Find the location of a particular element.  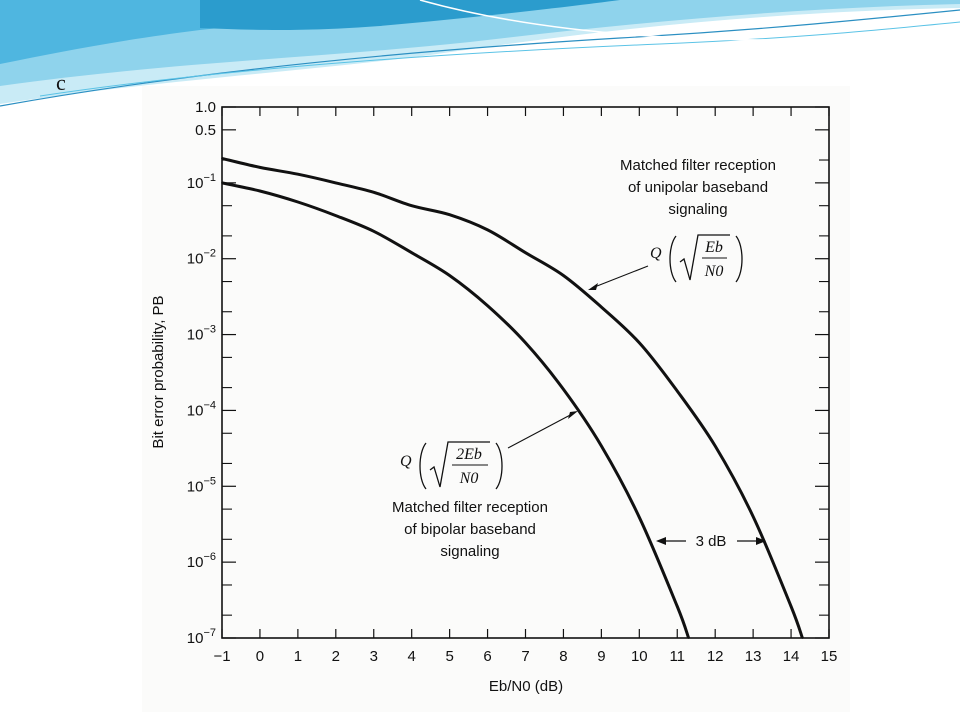

x-tick-labels: −1 0 1 2 3 4 5 6 7 8 9 10 11 12 13 14 15 is located at coordinates (525, 656).